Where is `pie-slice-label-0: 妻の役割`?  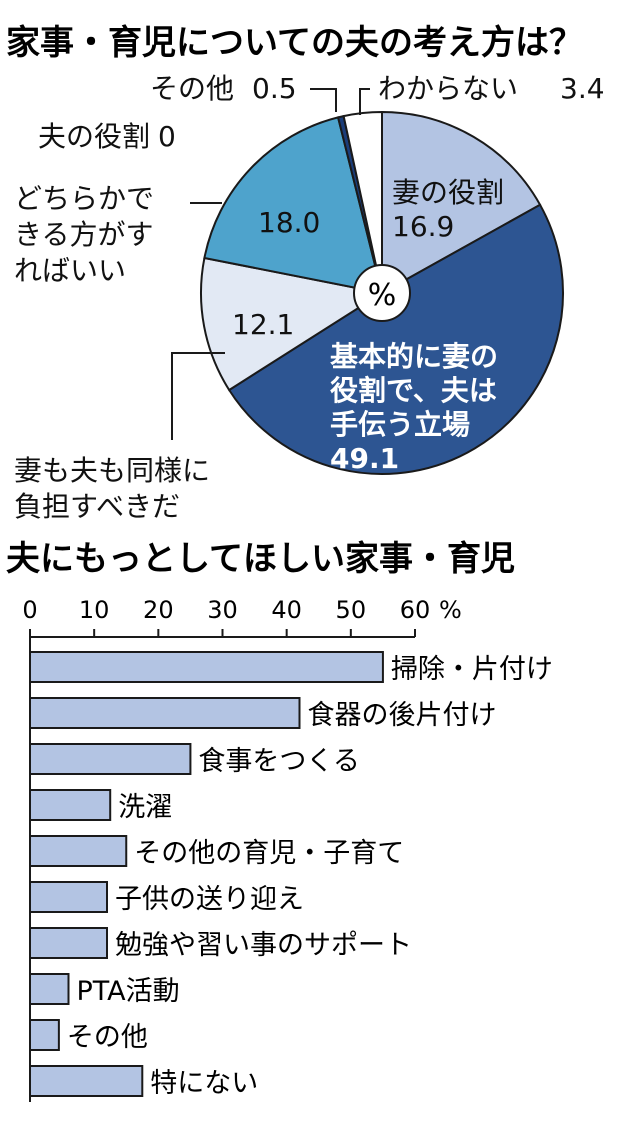
pie-slice-label-0: 妻の役割 is located at coordinates (448, 192).